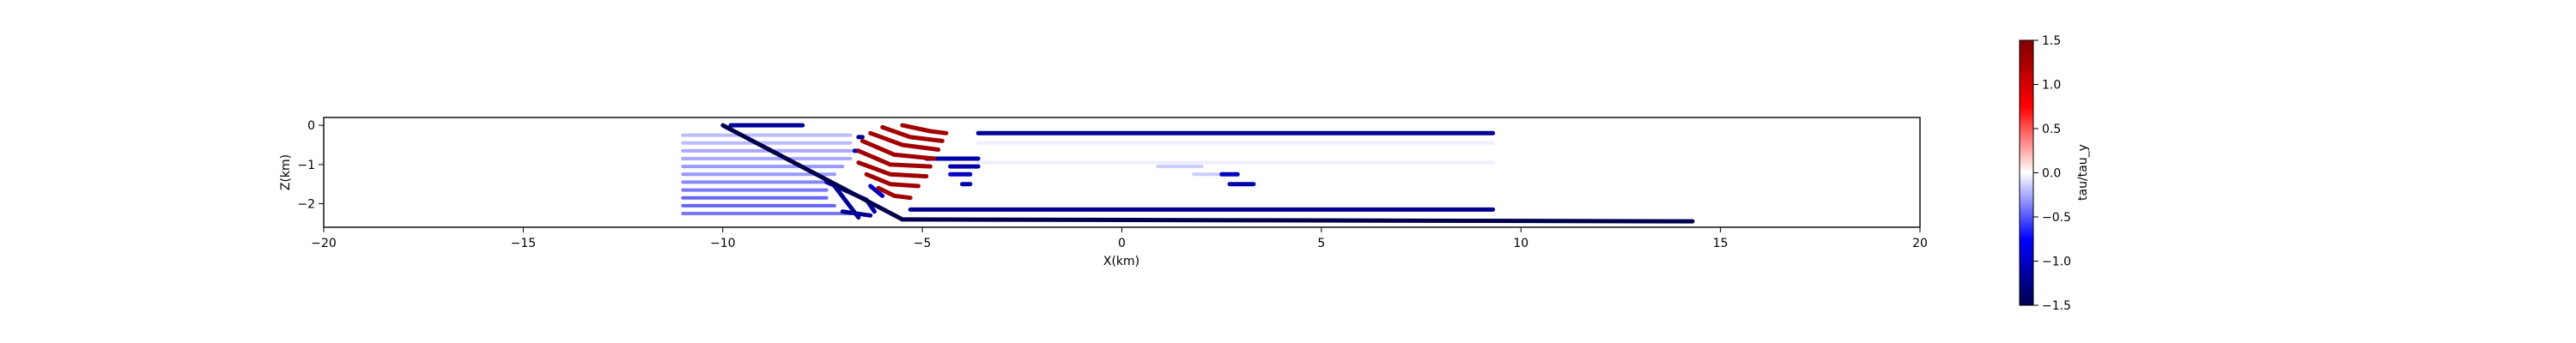 The image size is (2576, 343). I want to click on x-tick-label: 10, so click(1521, 243).